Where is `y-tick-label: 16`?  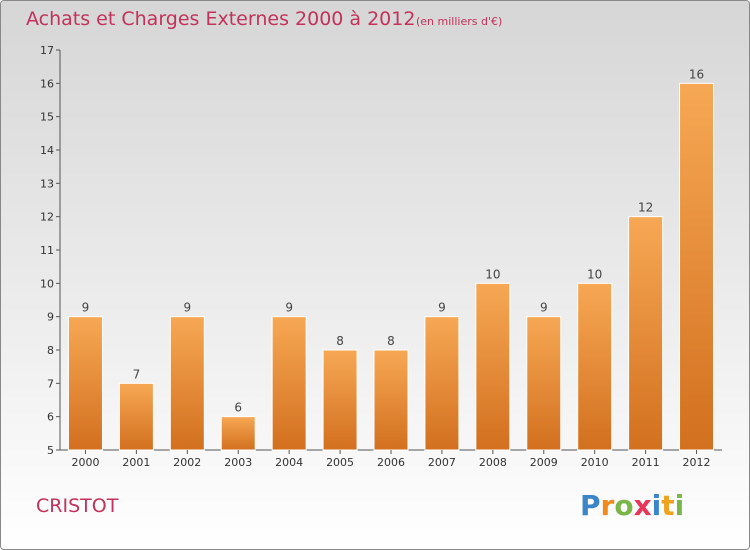
y-tick-label: 16 is located at coordinates (47, 83).